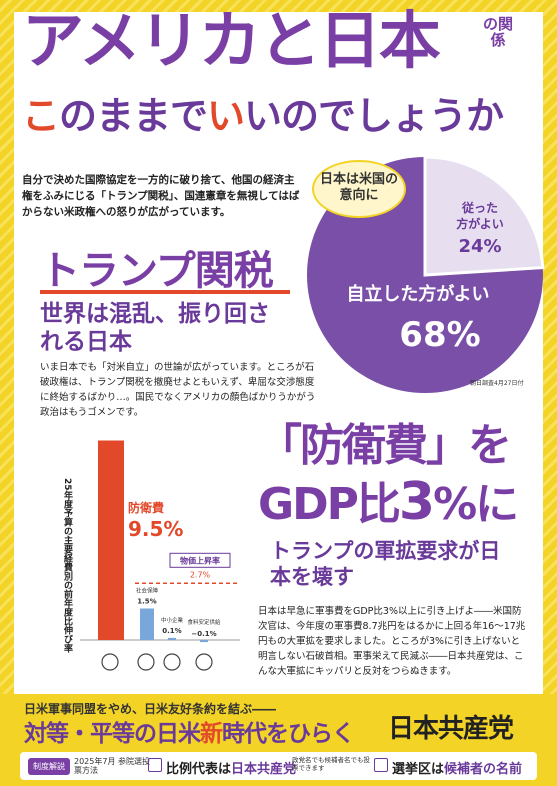 Image resolution: width=557 pixels, height=786 pixels. I want to click on defense-heading-pct: %に, so click(476, 504).